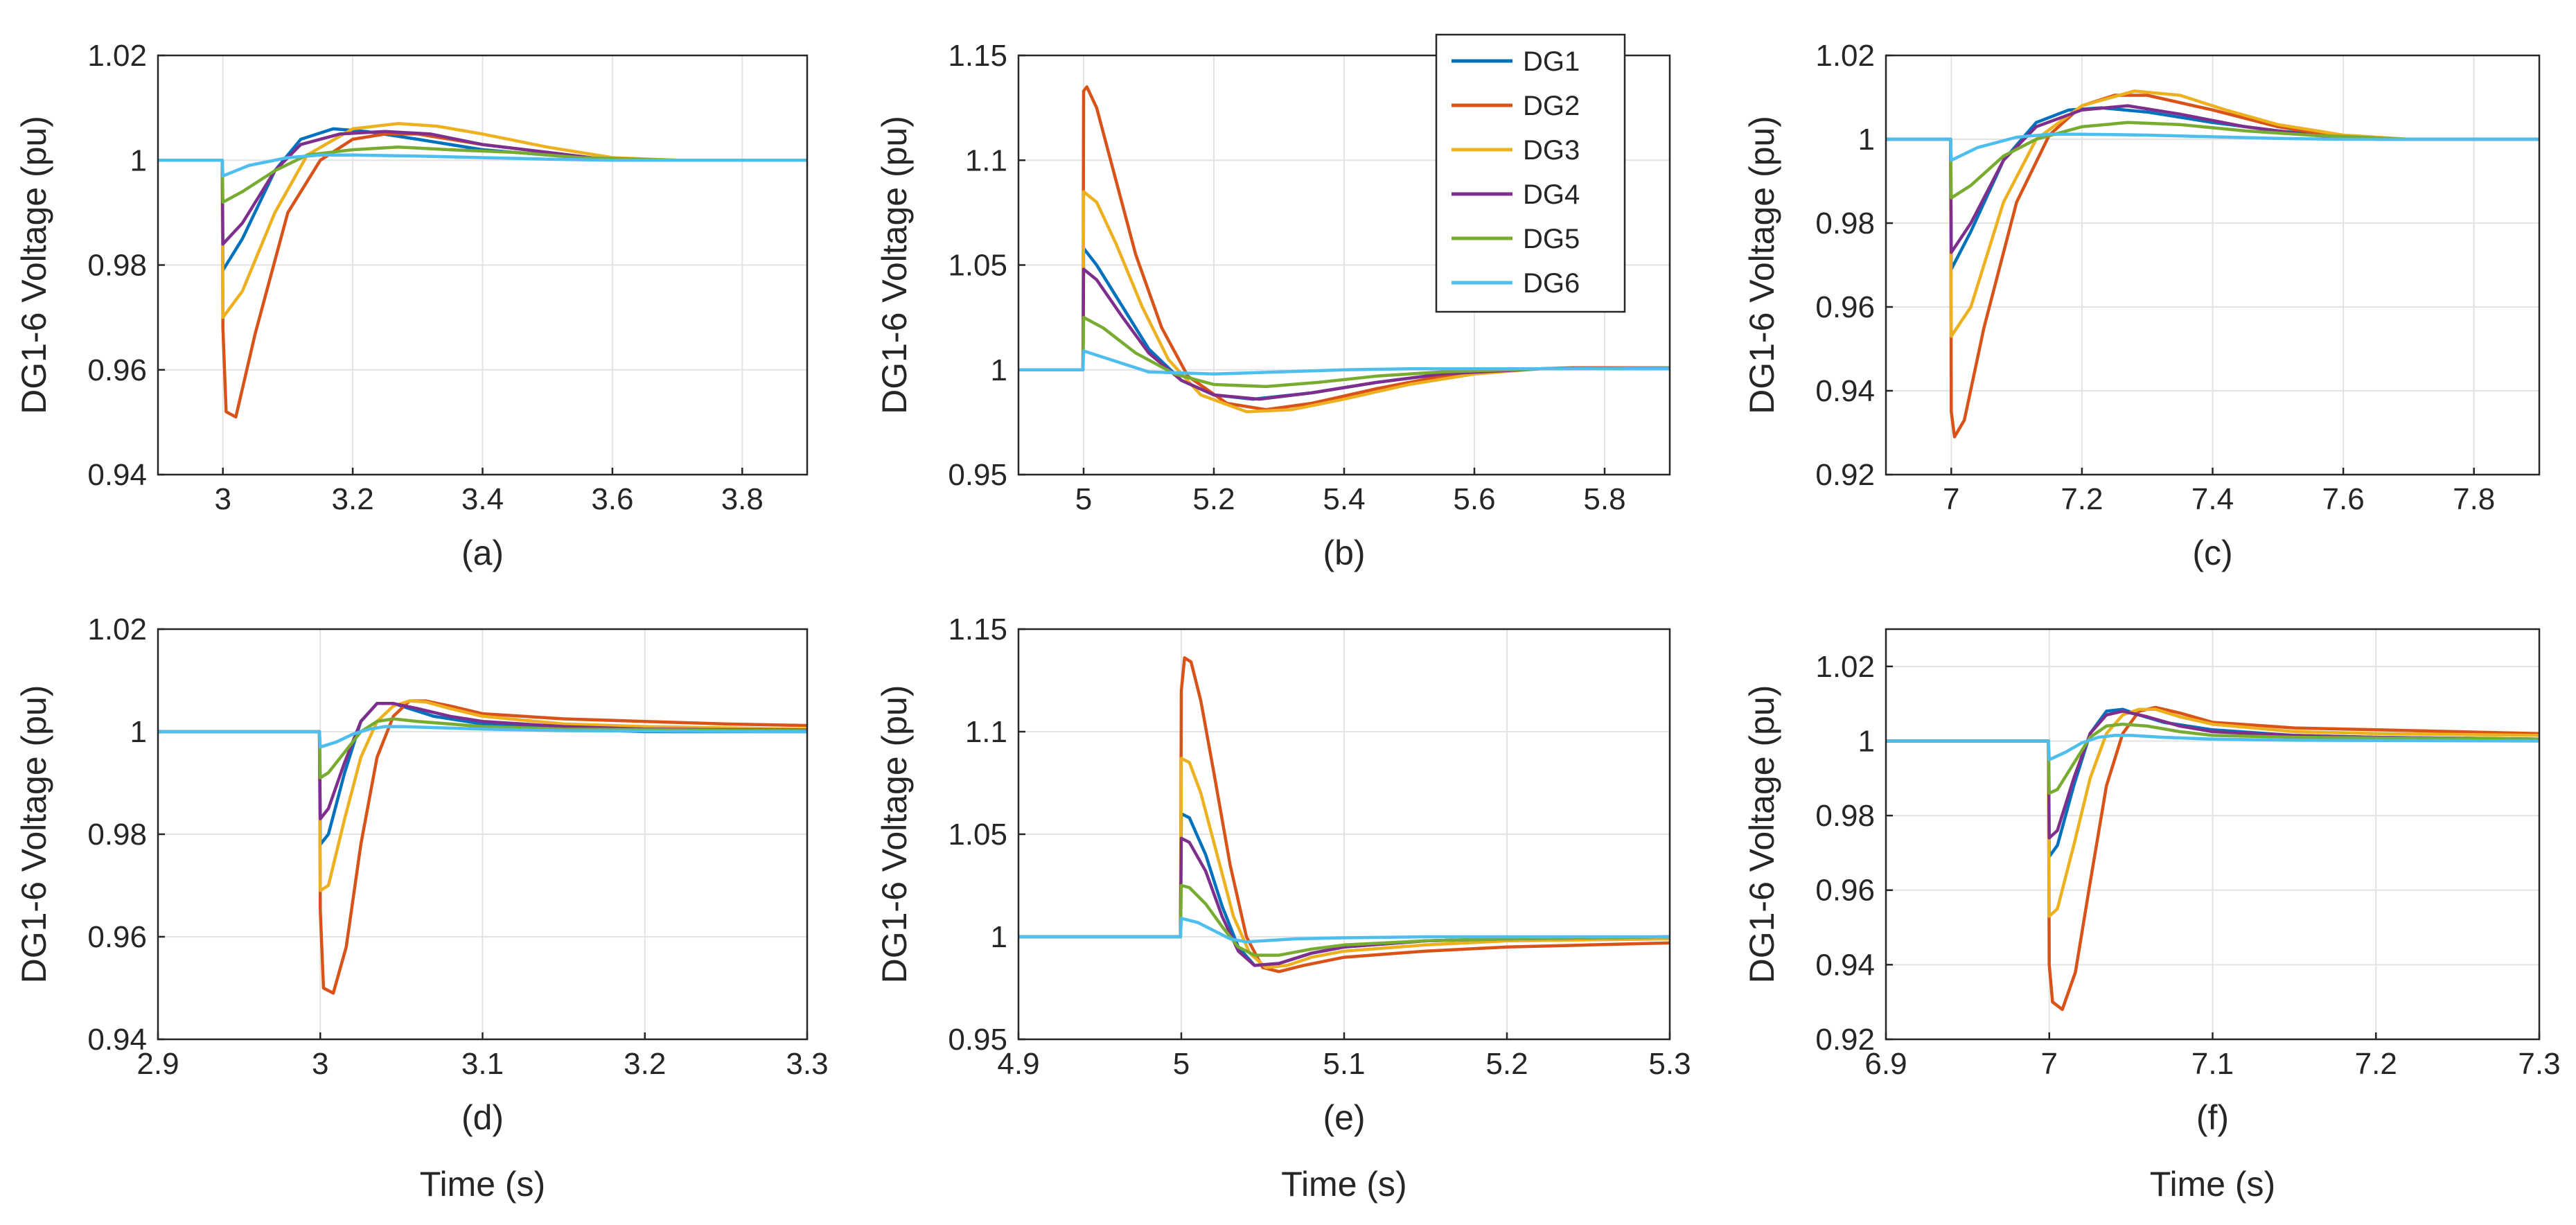 This screenshot has width=2576, height=1225. Describe the element at coordinates (2474, 499) in the screenshot. I see `x-tick-label: 7.8` at that location.